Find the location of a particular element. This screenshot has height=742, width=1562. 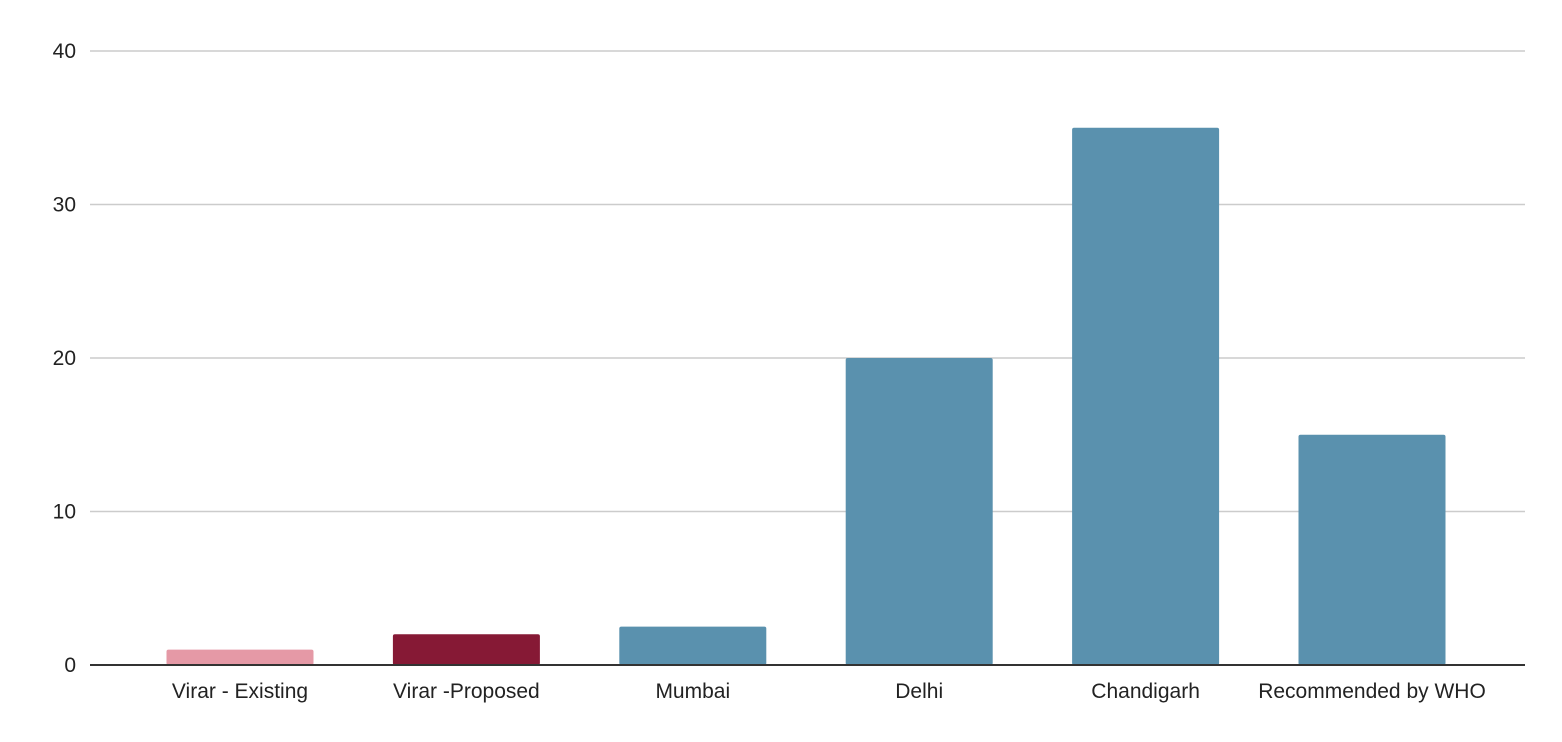

x-tick-label: Virar - Existing is located at coordinates (240, 691).